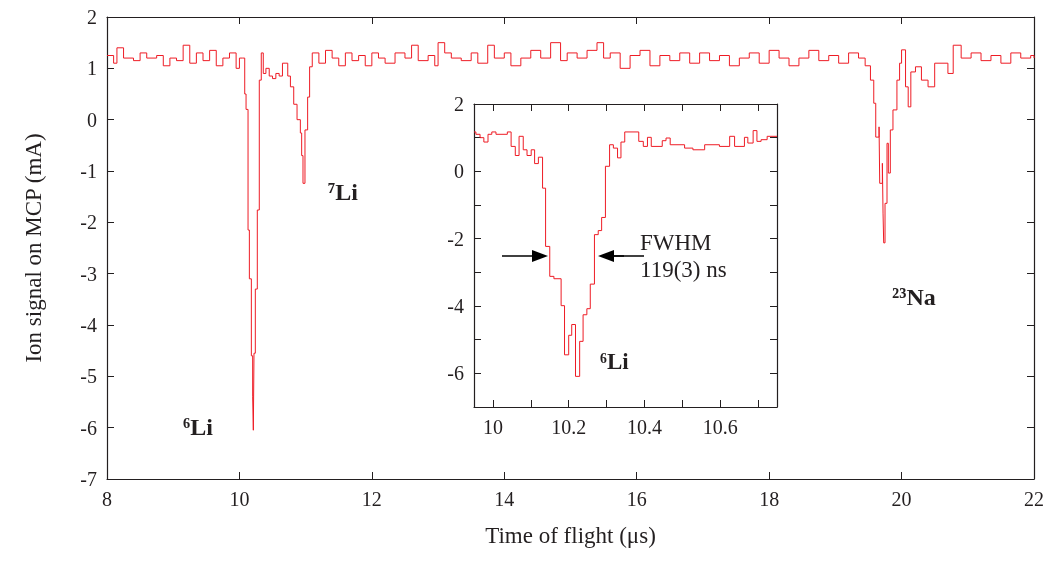  Describe the element at coordinates (88, 479) in the screenshot. I see `y-tick-label: -7` at that location.